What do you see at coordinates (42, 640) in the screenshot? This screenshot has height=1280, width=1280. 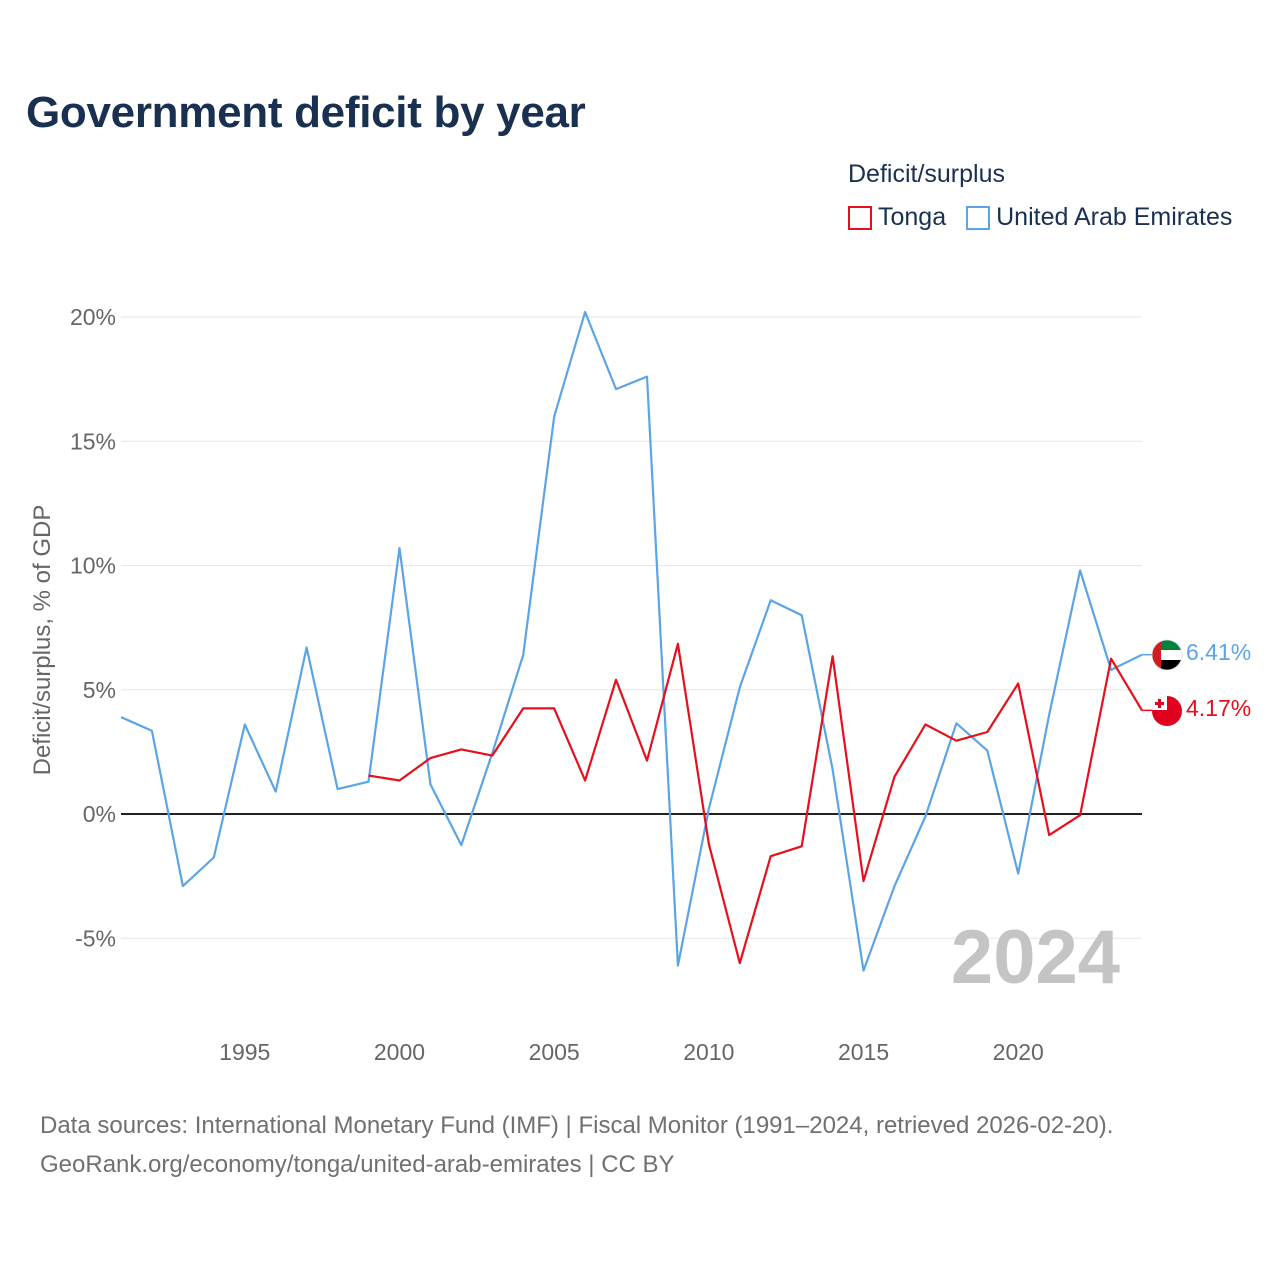 I see `y-axis-title: Deficit/surplus, % of GDP` at bounding box center [42, 640].